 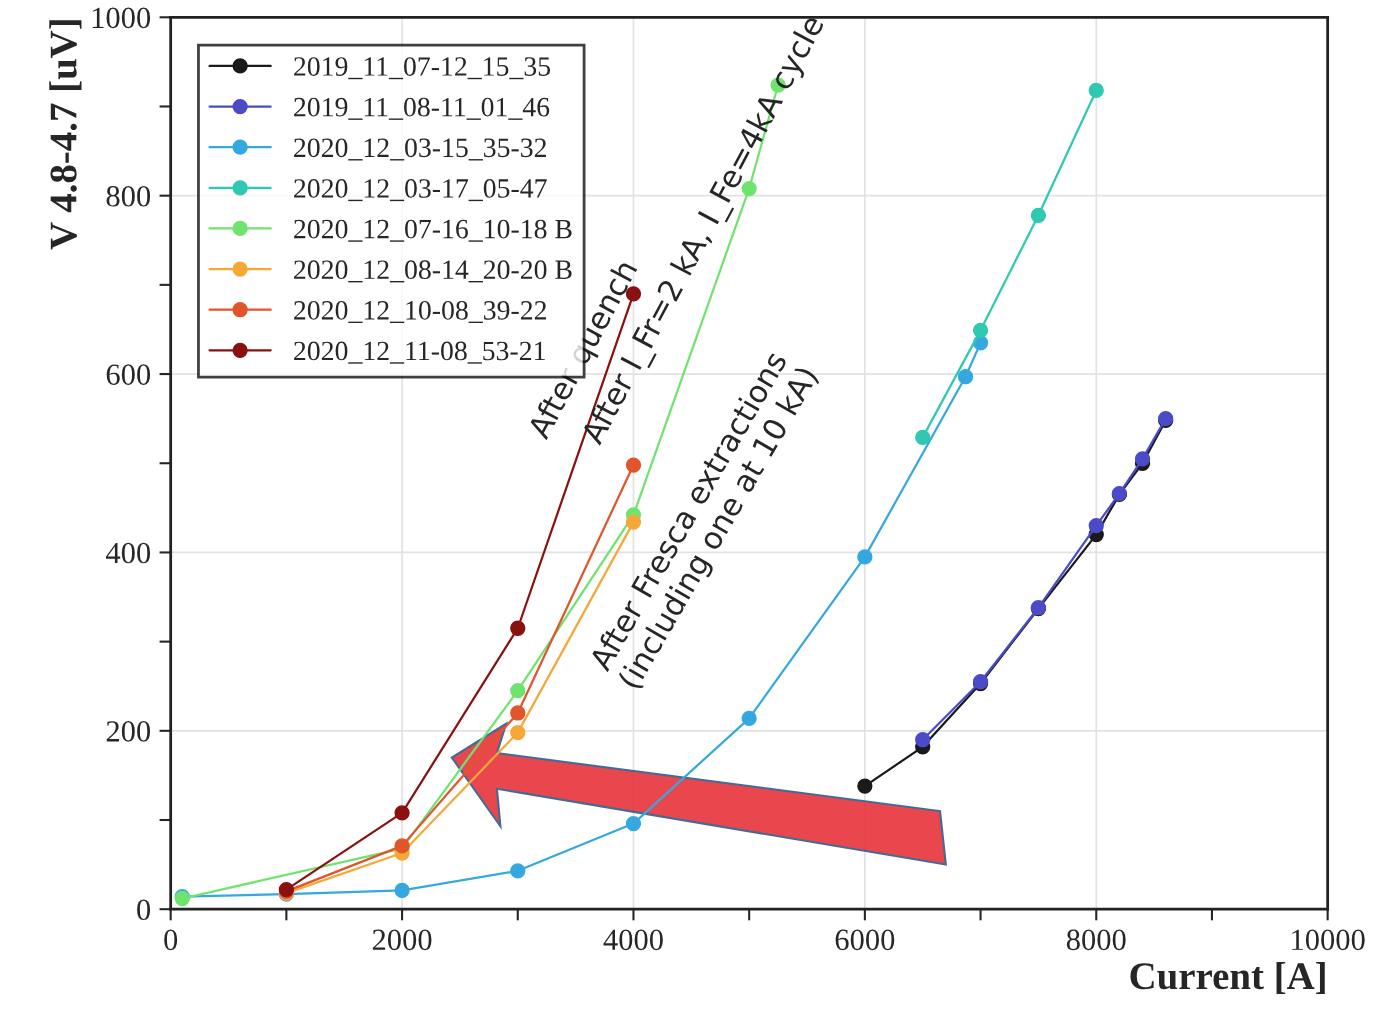 I want to click on y-axis-title: V 4.8-4.7 [uV], so click(x=65, y=135).